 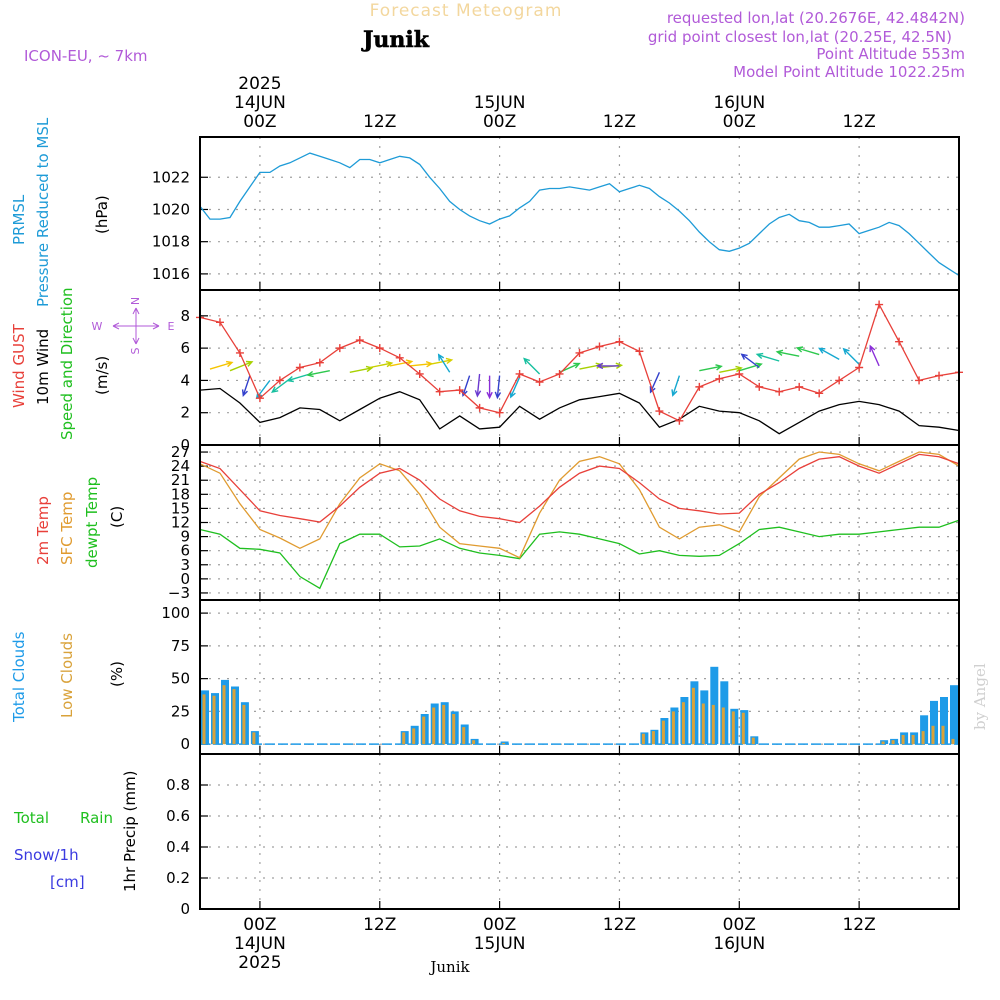 What do you see at coordinates (980, 696) in the screenshot?
I see `credit-watermark: by Angel` at bounding box center [980, 696].